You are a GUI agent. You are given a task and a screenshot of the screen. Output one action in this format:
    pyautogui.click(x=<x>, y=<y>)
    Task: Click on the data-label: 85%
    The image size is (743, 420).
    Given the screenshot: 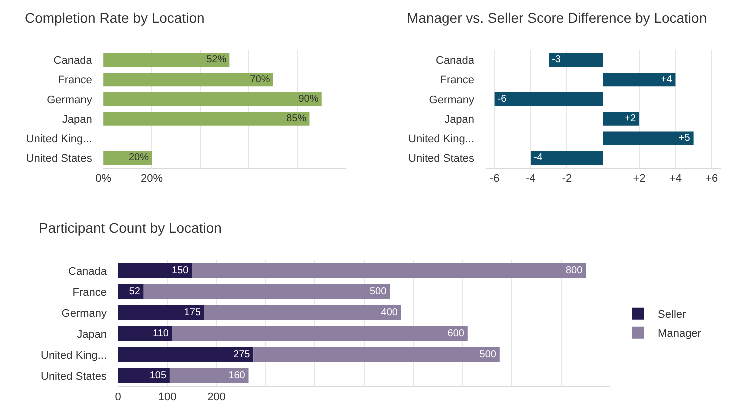 What is the action you would take?
    pyautogui.click(x=296, y=119)
    